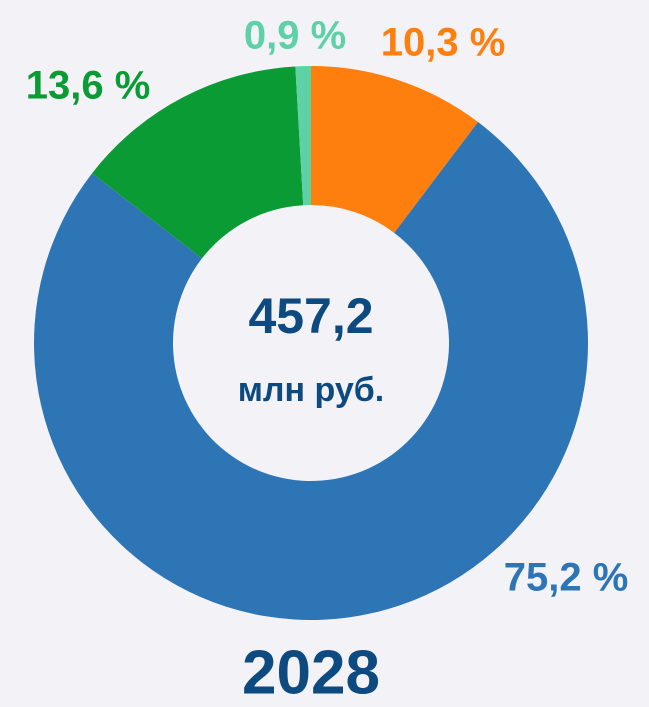  Describe the element at coordinates (311, 390) in the screenshot. I see `center-unit: млн руб.` at that location.